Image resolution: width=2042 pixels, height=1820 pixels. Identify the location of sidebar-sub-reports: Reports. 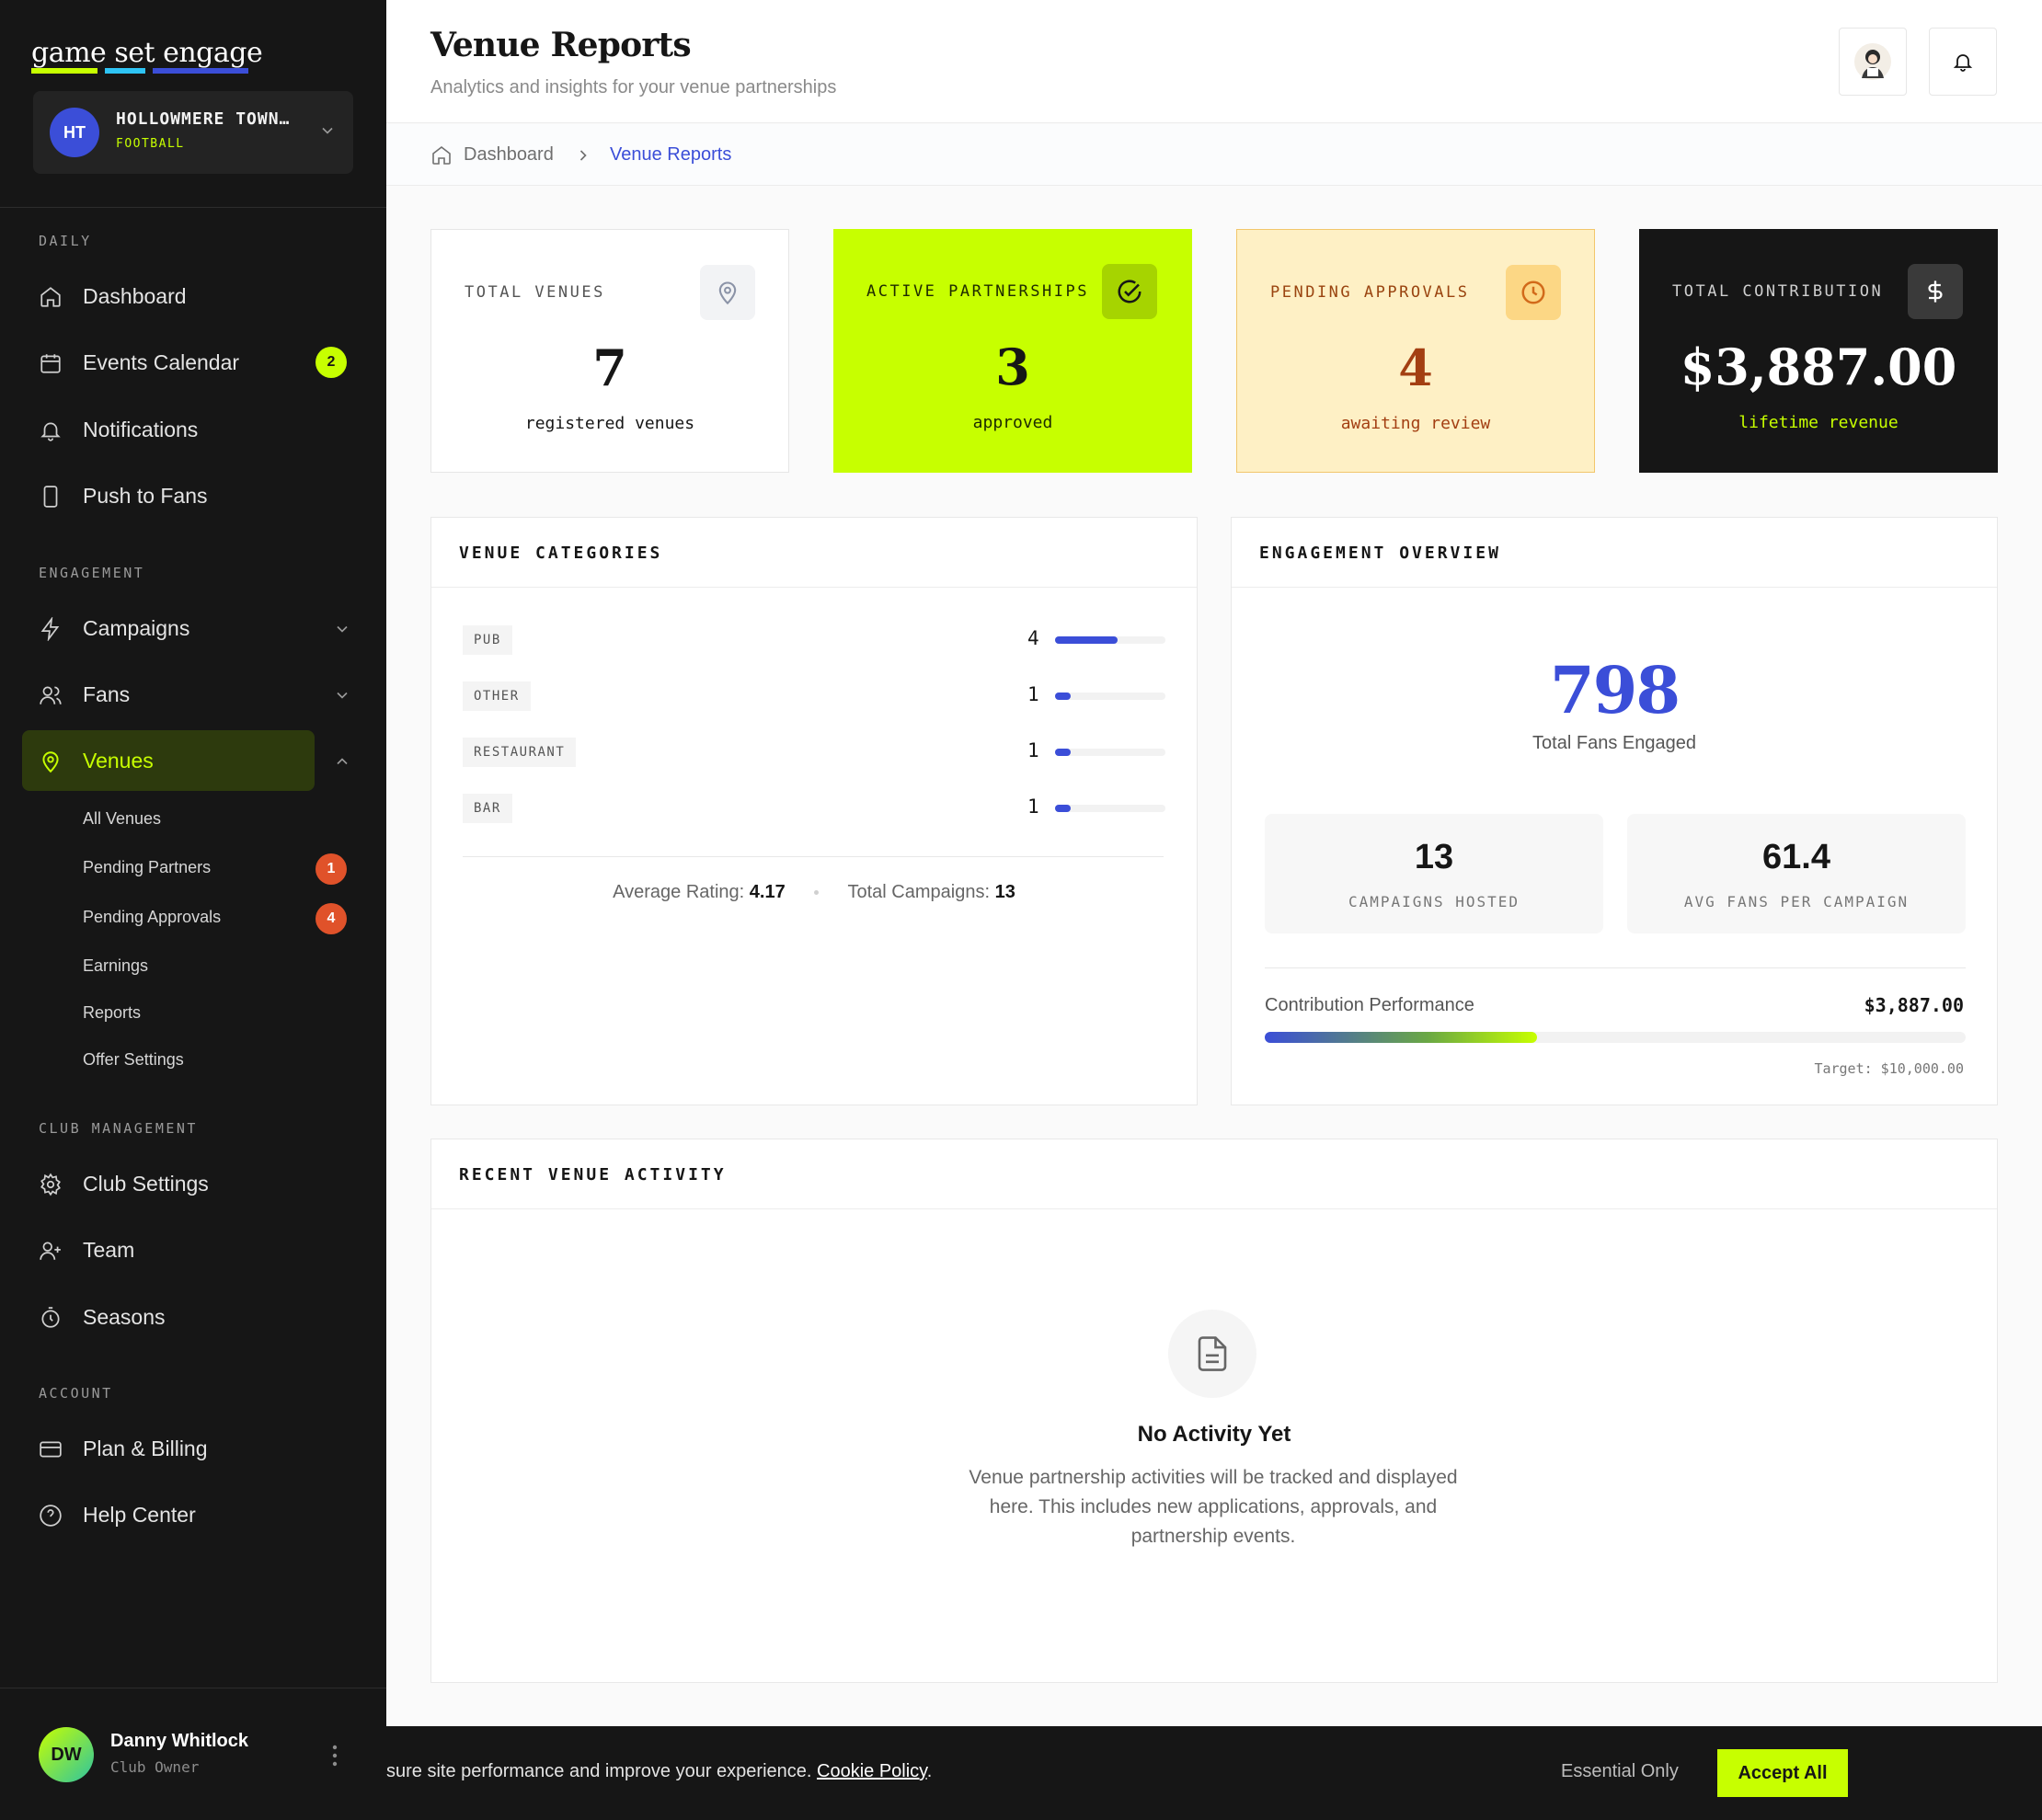
(113, 1012).